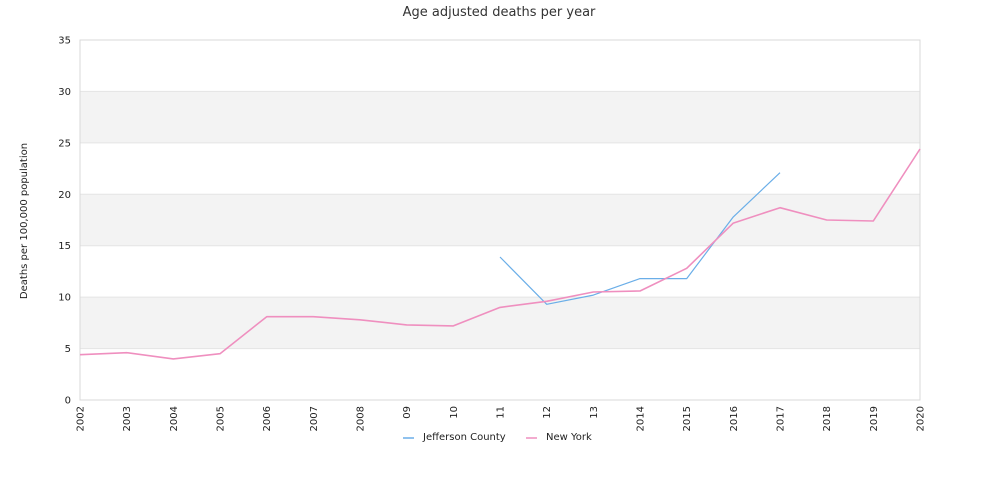  Describe the element at coordinates (499, 12) in the screenshot. I see `chart-title: Age adjusted deaths per year` at that location.